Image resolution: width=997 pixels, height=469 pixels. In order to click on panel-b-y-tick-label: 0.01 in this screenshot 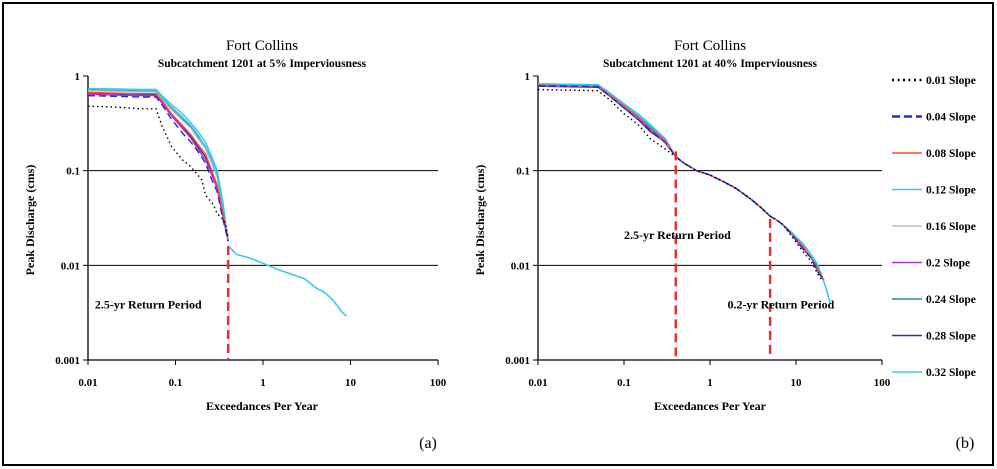, I will do `click(520, 266)`.